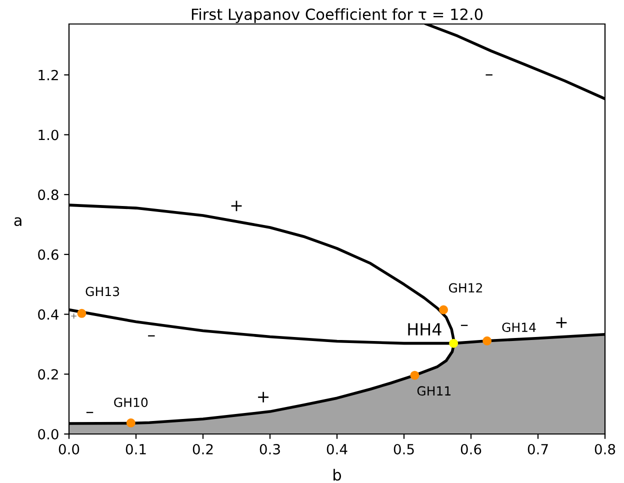  What do you see at coordinates (434, 391) in the screenshot?
I see `annotation: GH11` at bounding box center [434, 391].